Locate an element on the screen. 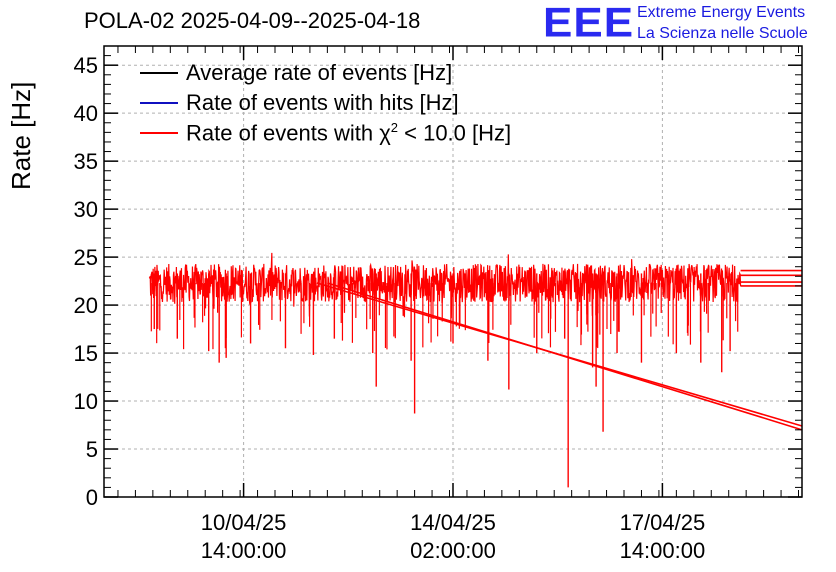 The image size is (836, 572). x-tick-label-time: 02:00:00 is located at coordinates (453, 550).